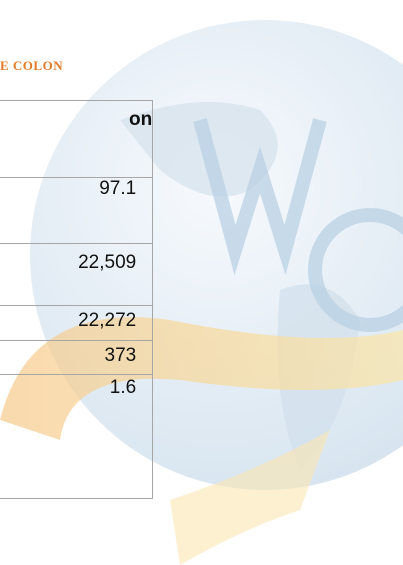 The image size is (403, 565). I want to click on section-heading: E COLON, so click(32, 65).